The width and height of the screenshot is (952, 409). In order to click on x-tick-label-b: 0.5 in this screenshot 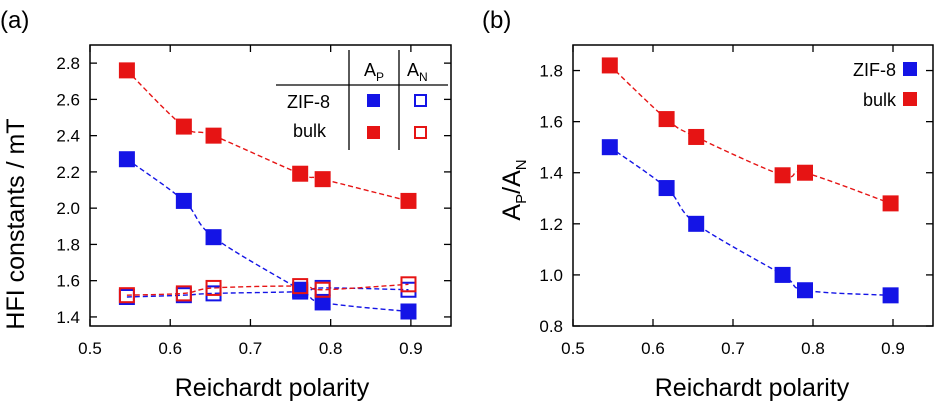, I will do `click(573, 348)`.